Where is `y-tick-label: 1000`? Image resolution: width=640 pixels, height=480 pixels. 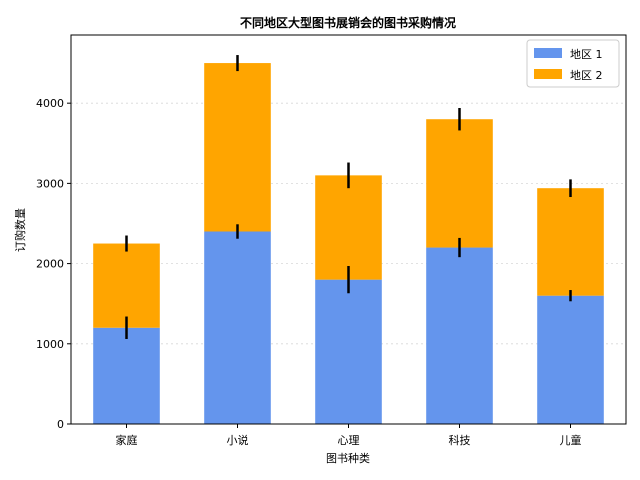
y-tick-label: 1000 is located at coordinates (50, 344).